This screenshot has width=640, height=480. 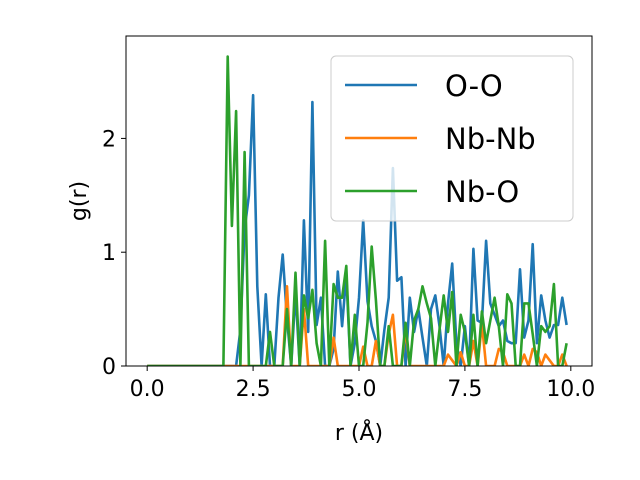 I want to click on legend-label-0: O-O, so click(x=474, y=86).